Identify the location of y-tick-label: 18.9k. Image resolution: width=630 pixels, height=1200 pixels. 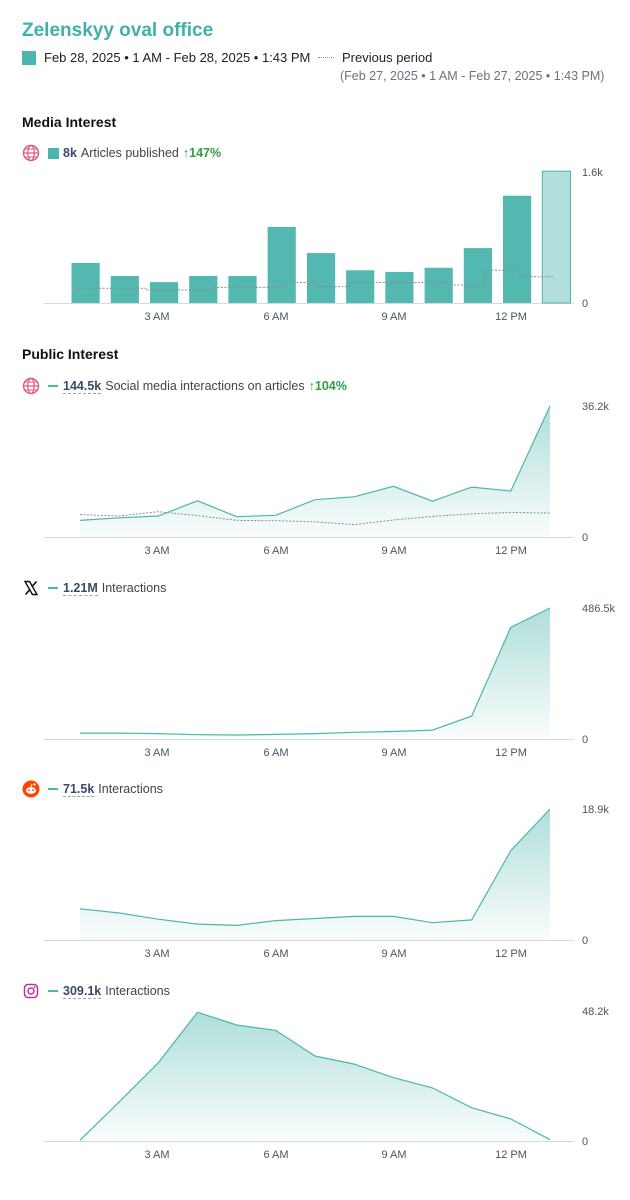
(595, 810).